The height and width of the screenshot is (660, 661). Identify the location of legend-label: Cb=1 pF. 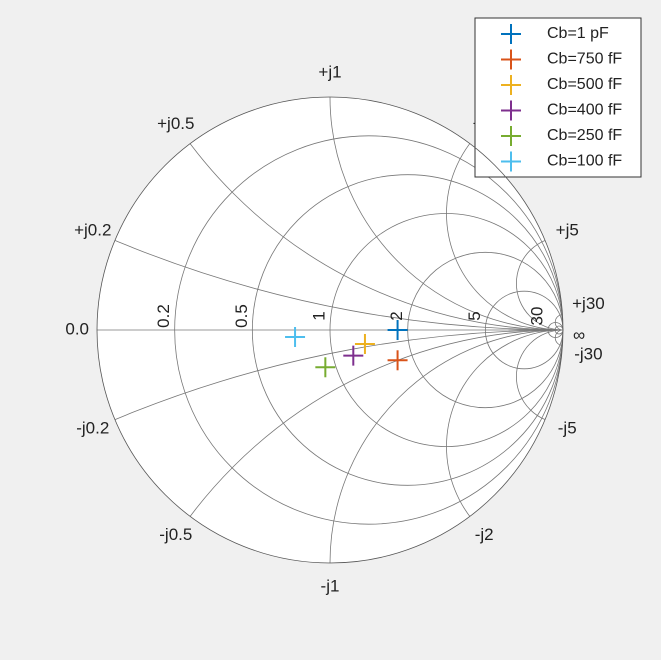
(578, 33).